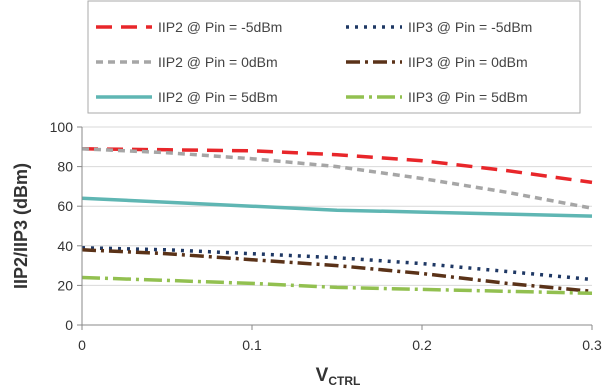  Describe the element at coordinates (65, 167) in the screenshot. I see `y-tick-label-80: 80` at that location.